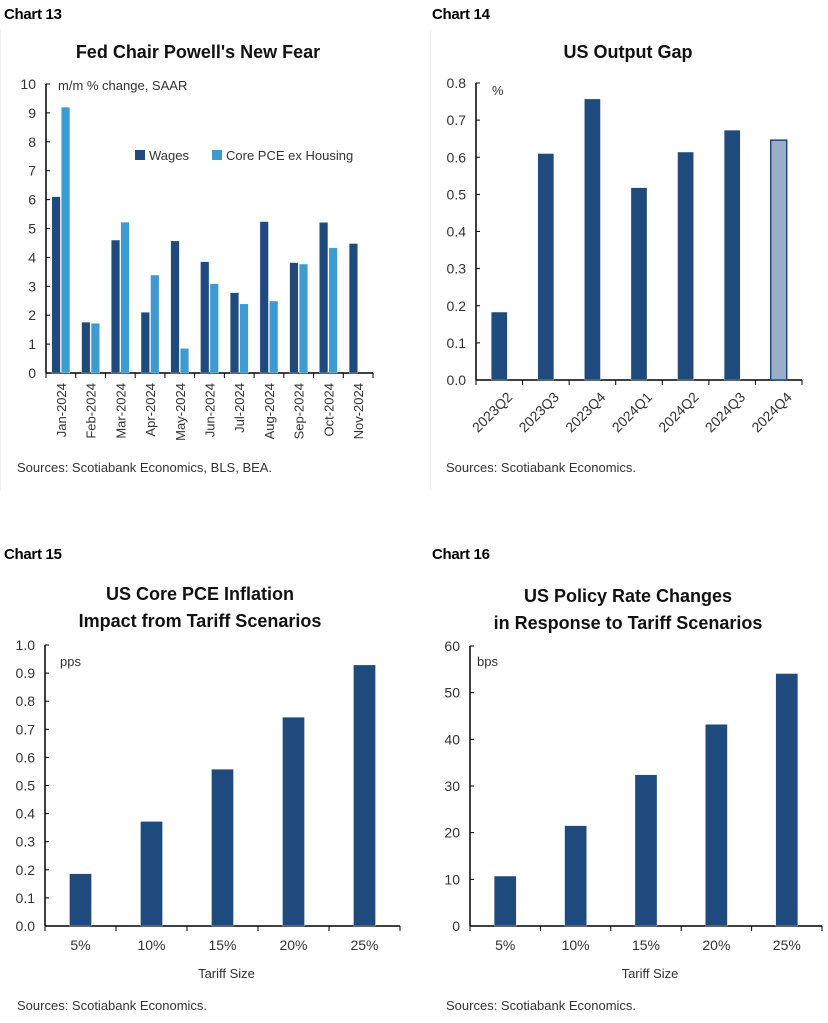 This screenshot has width=828, height=1023. Describe the element at coordinates (452, 693) in the screenshot. I see `chart16-y-tick-label: 50` at that location.